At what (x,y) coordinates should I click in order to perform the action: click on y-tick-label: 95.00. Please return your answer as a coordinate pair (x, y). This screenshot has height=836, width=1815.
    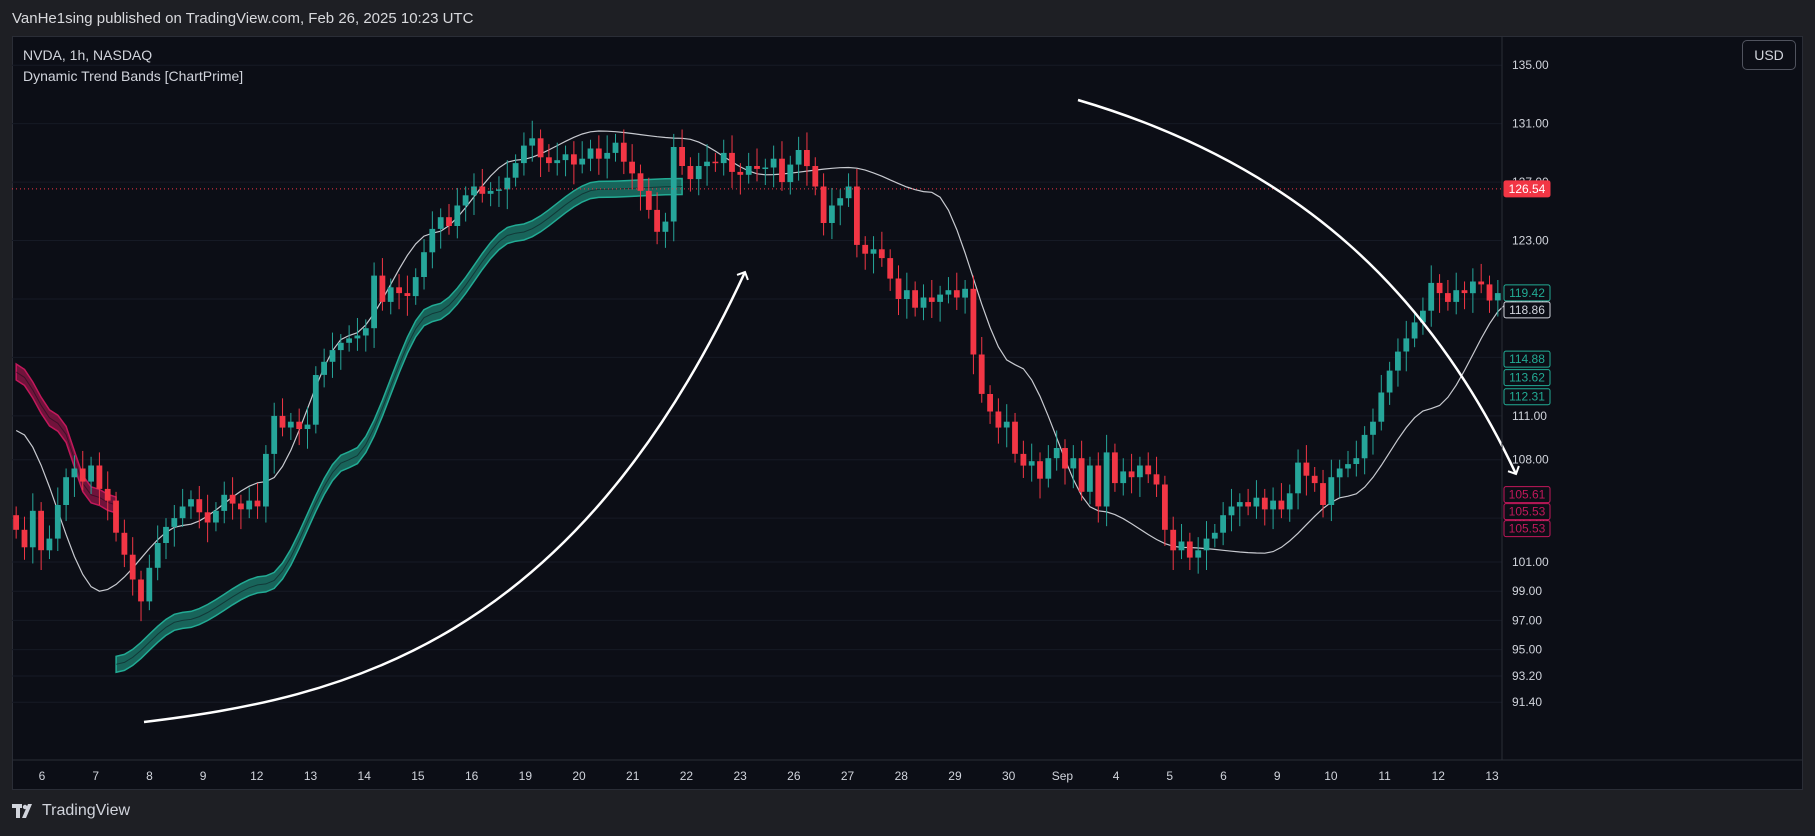
    Looking at the image, I should click on (1527, 650).